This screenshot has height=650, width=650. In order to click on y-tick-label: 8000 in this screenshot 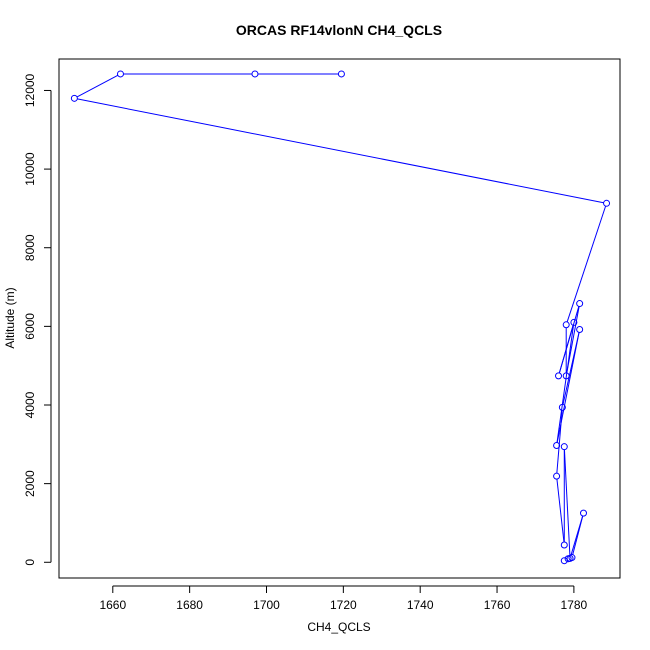, I will do `click(30, 247)`.